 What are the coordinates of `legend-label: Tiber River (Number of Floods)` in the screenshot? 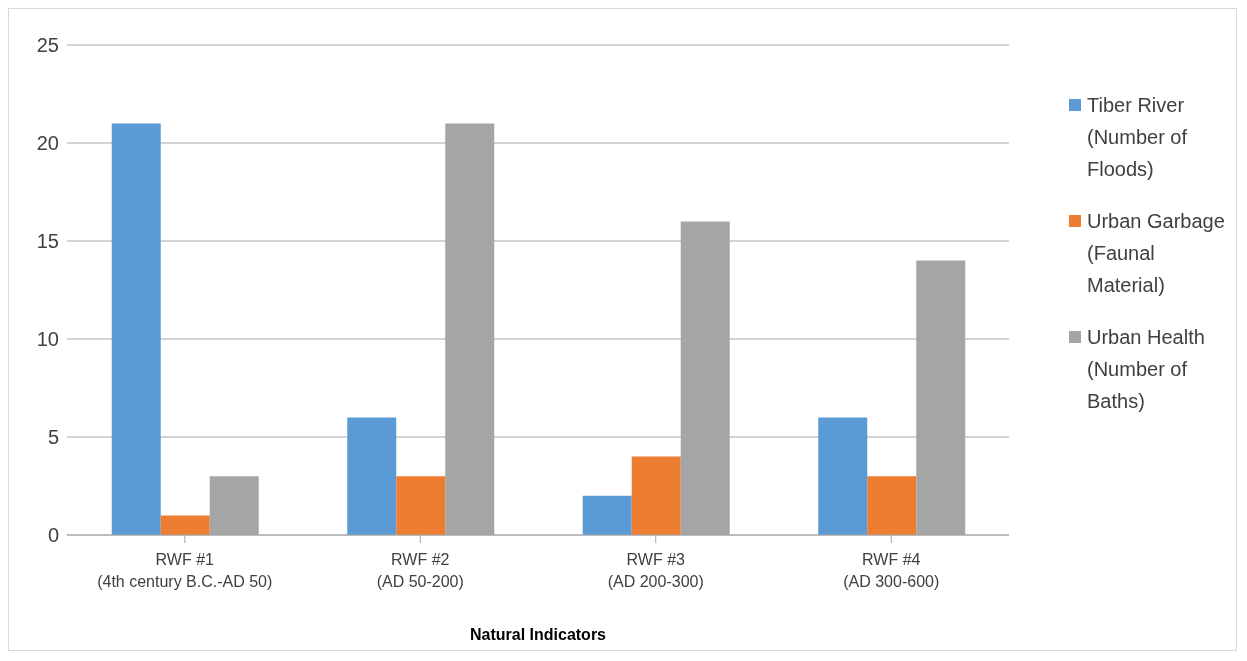 It's located at (1138, 137).